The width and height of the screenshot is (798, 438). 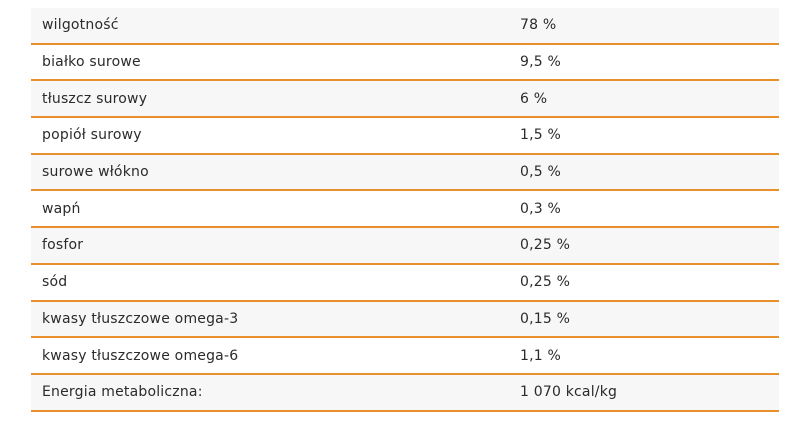 I want to click on row-value: 0,3 %, so click(x=649, y=209).